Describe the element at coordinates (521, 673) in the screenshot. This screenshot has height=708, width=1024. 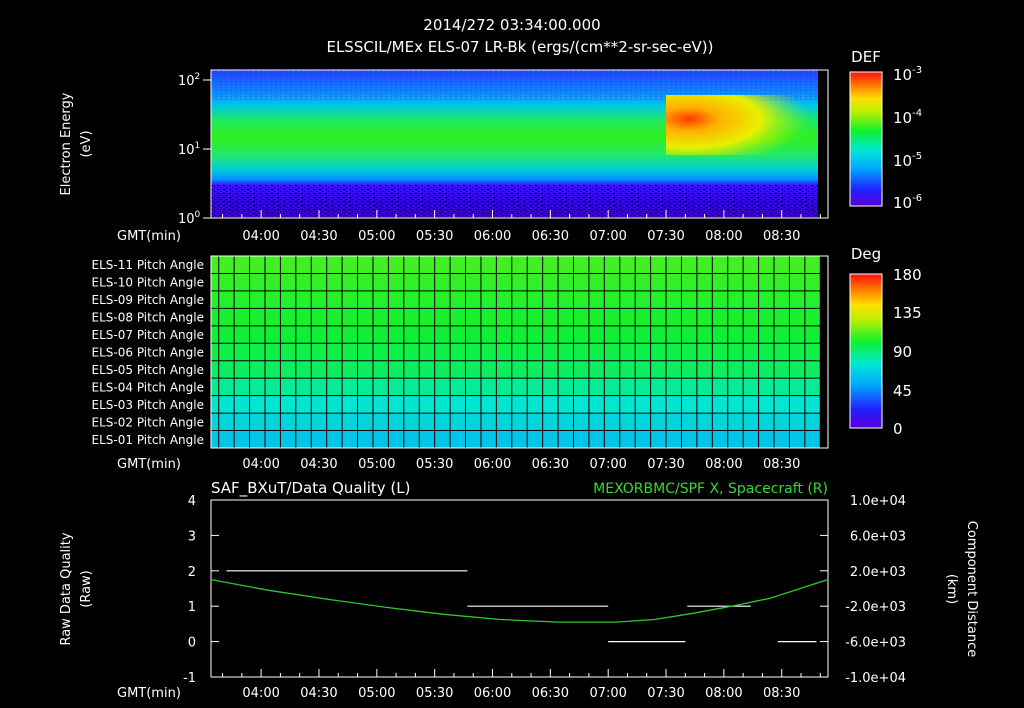
I see `quality-x-ticks` at that location.